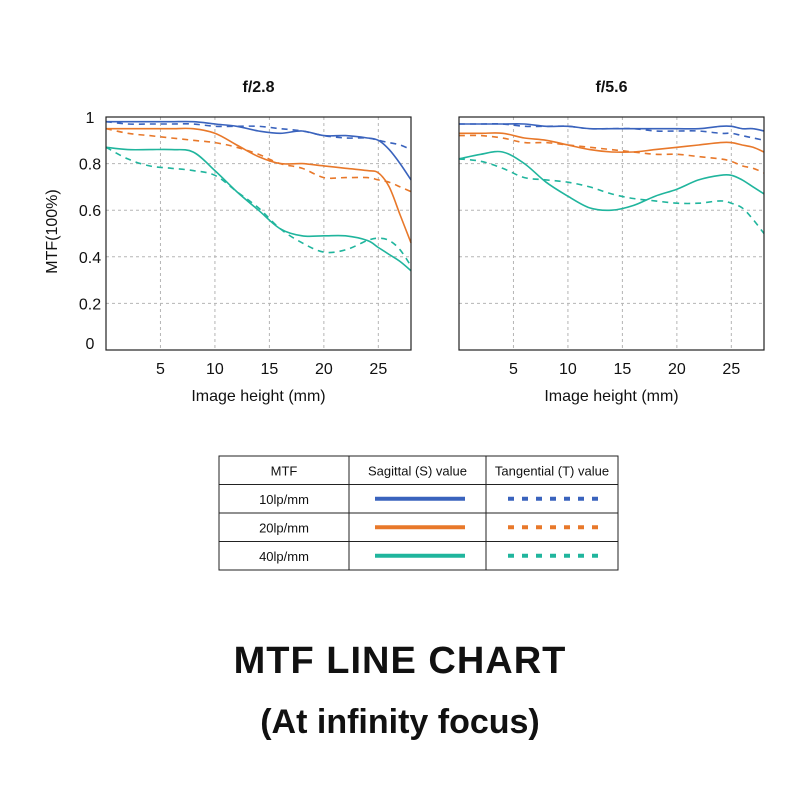 The height and width of the screenshot is (800, 800). What do you see at coordinates (284, 527) in the screenshot?
I see `legend-row-label: 20lp/mm` at bounding box center [284, 527].